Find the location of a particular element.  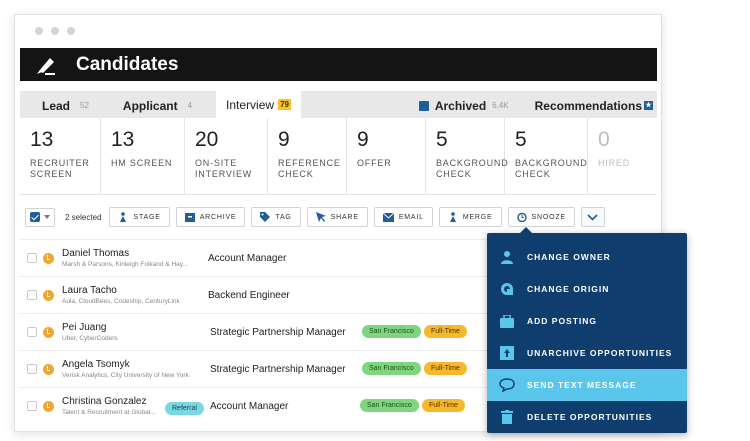

checked-icon is located at coordinates (35, 217).